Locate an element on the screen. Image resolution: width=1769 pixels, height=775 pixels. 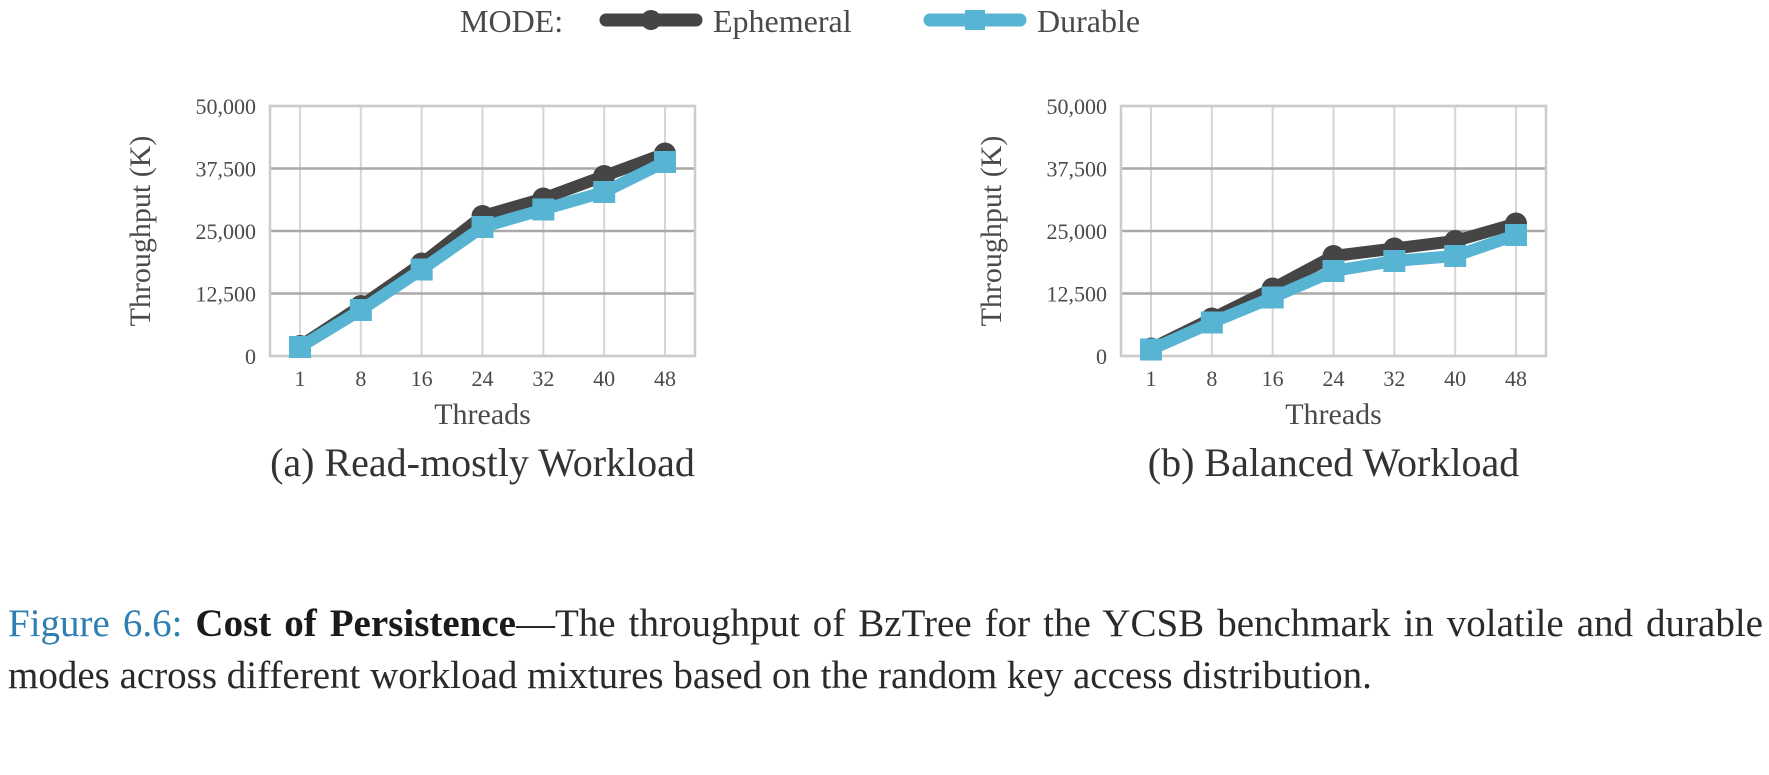
legend-marker-square is located at coordinates (975, 20).